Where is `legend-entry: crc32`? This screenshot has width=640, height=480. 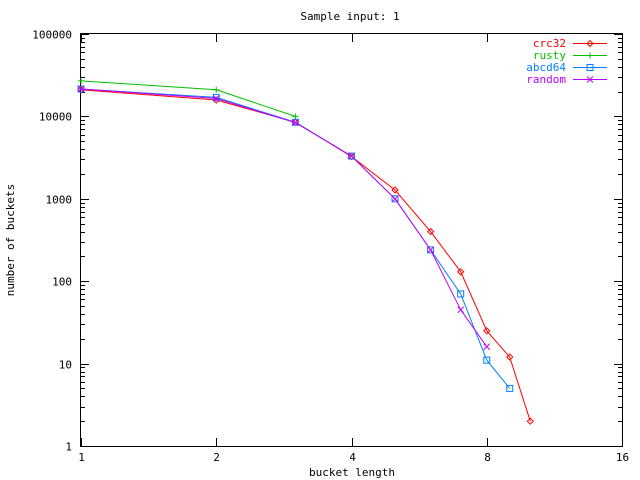
legend-entry: crc32 is located at coordinates (570, 43).